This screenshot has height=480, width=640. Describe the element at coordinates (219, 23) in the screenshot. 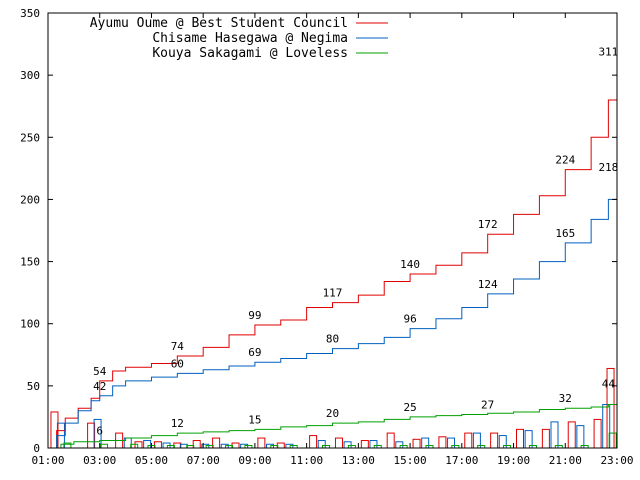

I see `legend-label-series-1: Ayumu Oume @ Best Student Council` at that location.